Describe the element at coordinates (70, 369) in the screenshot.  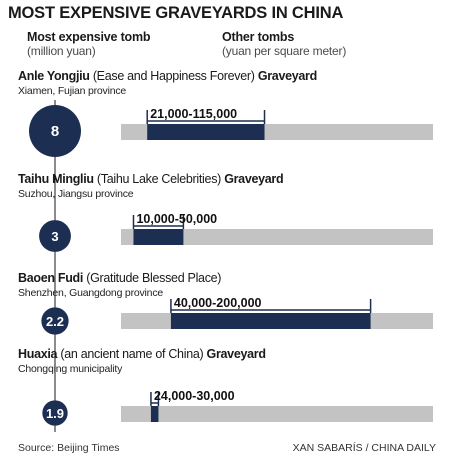
I see `graveyard-location: Chongqing municipality` at that location.